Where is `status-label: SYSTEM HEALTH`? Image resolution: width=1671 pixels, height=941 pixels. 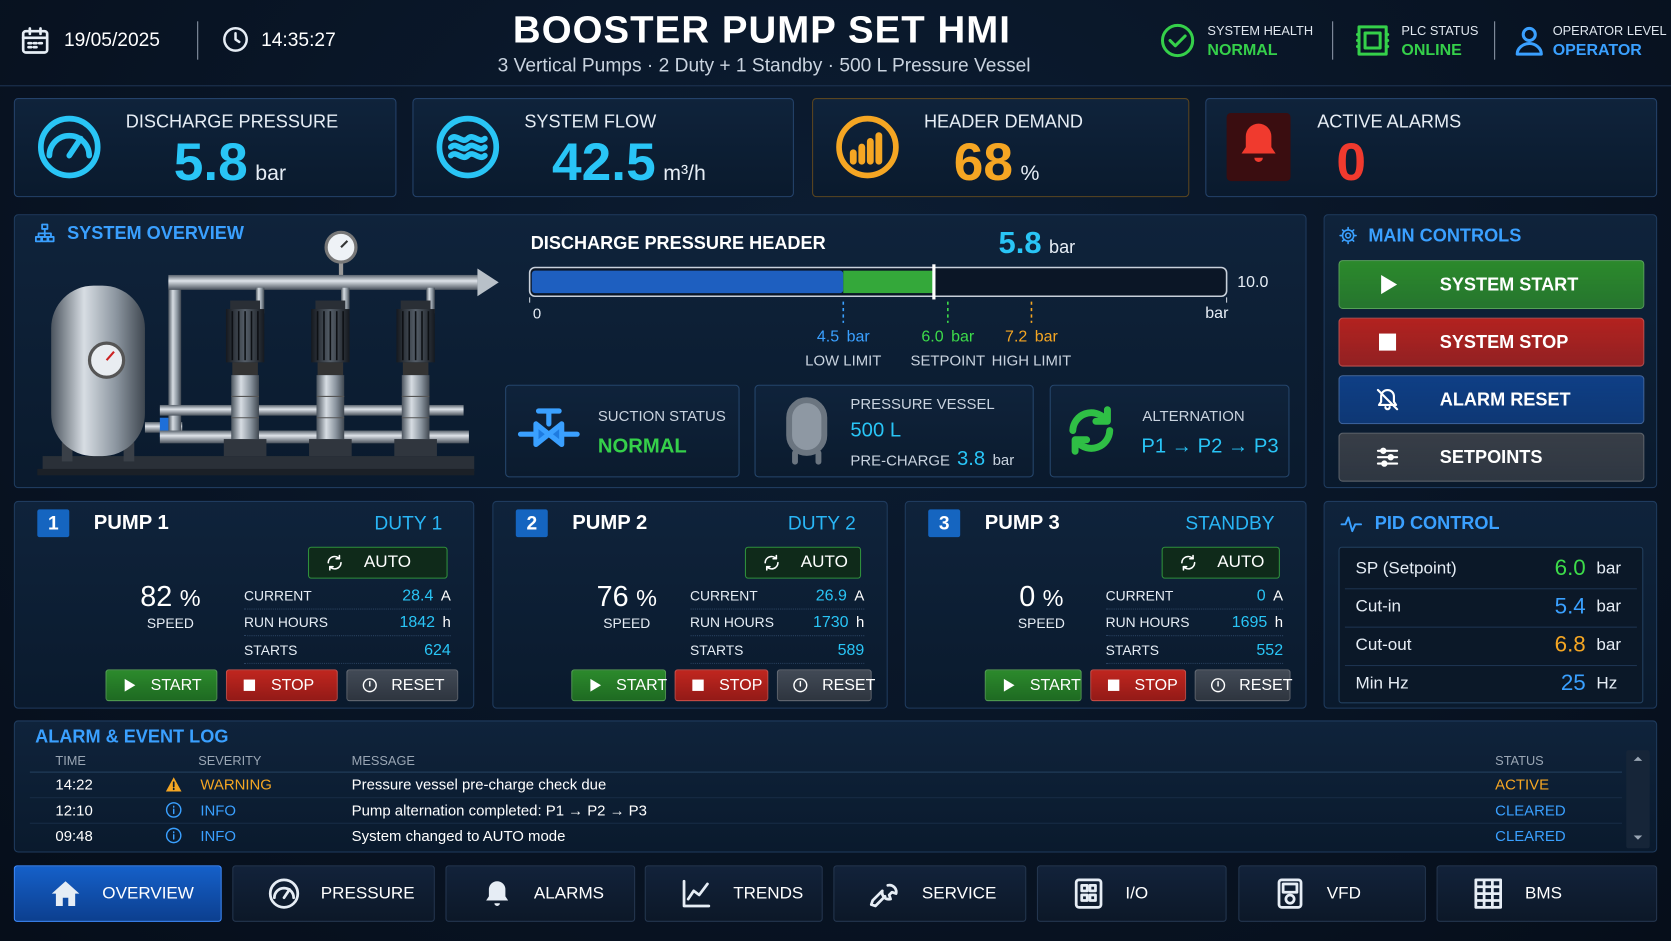
status-label: SYSTEM HEALTH is located at coordinates (1260, 31).